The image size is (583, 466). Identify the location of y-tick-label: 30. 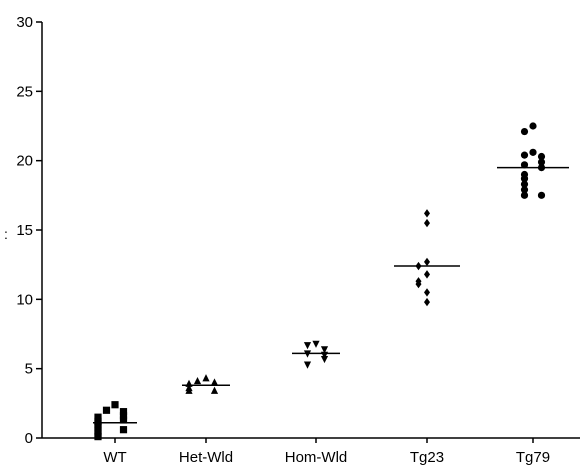
(24, 22).